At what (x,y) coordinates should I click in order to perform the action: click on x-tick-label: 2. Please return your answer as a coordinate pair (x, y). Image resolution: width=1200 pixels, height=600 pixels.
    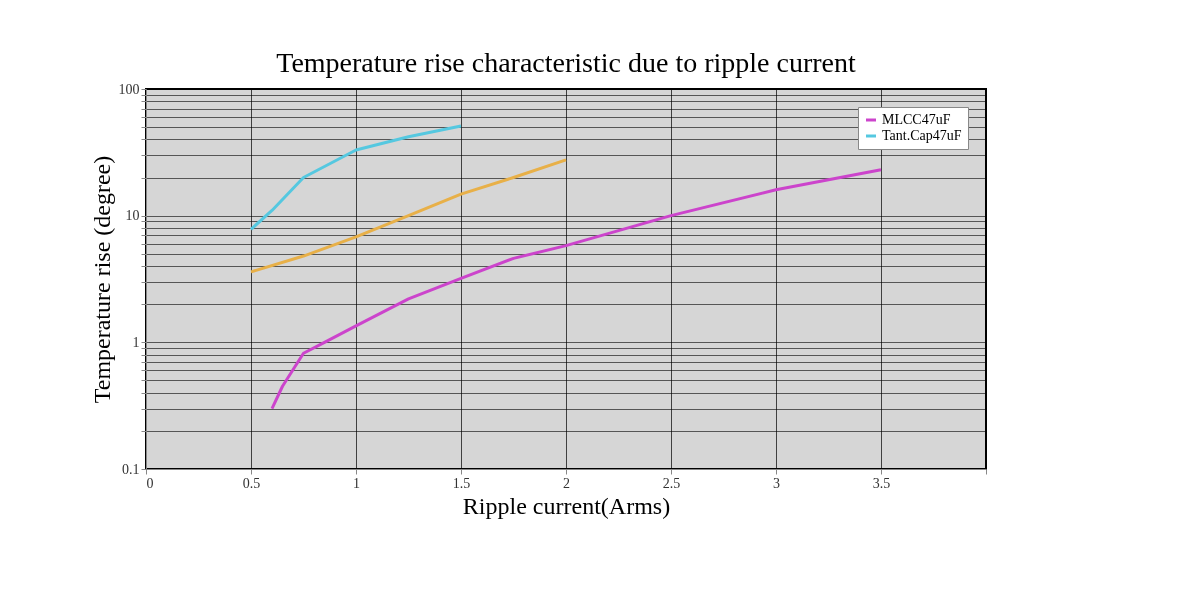
    Looking at the image, I should click on (566, 483).